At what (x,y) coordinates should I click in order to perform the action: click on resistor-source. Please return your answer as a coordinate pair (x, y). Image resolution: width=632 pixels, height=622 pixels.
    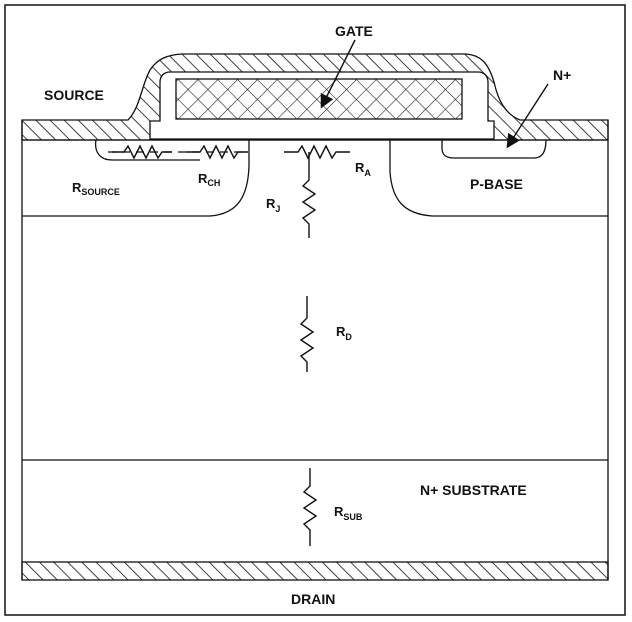
    Looking at the image, I should click on (142, 152).